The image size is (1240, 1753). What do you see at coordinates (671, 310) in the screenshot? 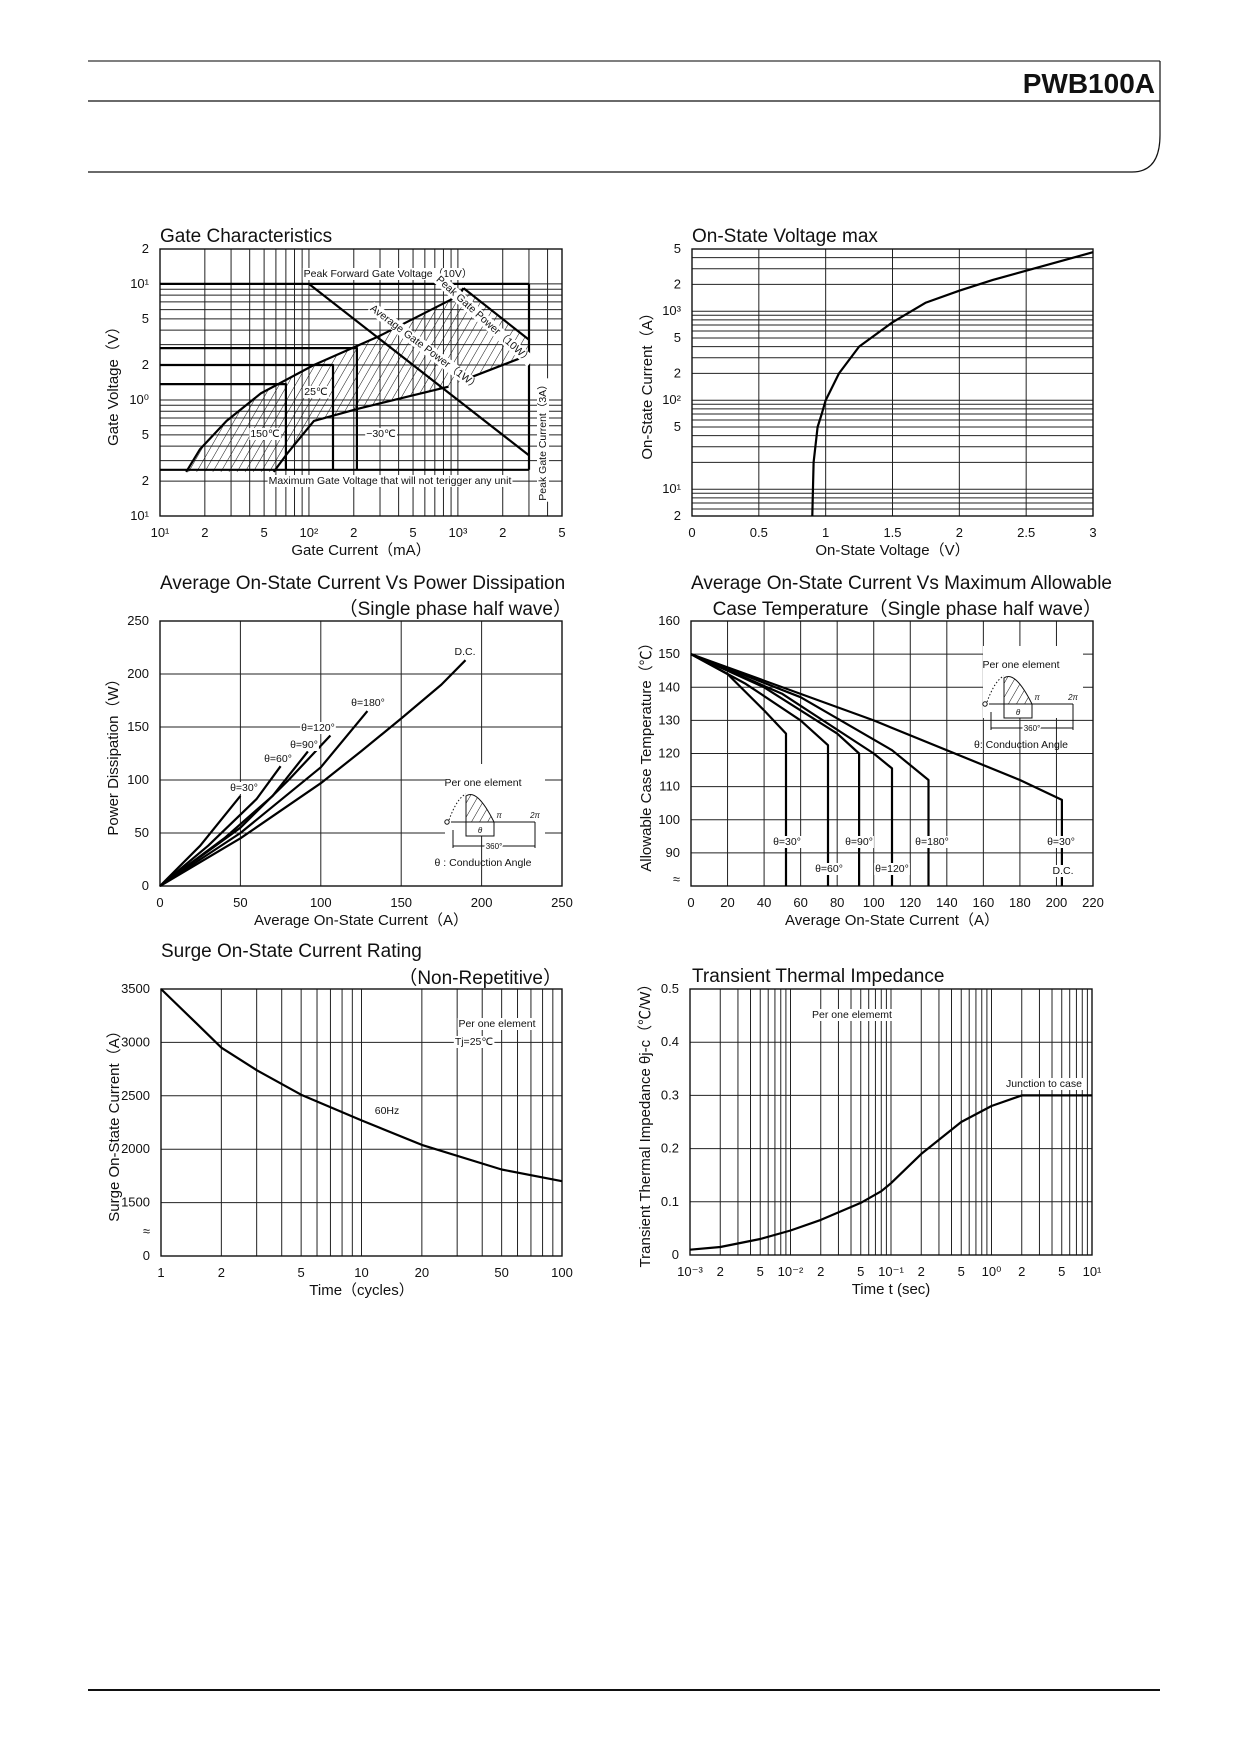
I see `y-tick-label: 10³` at bounding box center [671, 310].